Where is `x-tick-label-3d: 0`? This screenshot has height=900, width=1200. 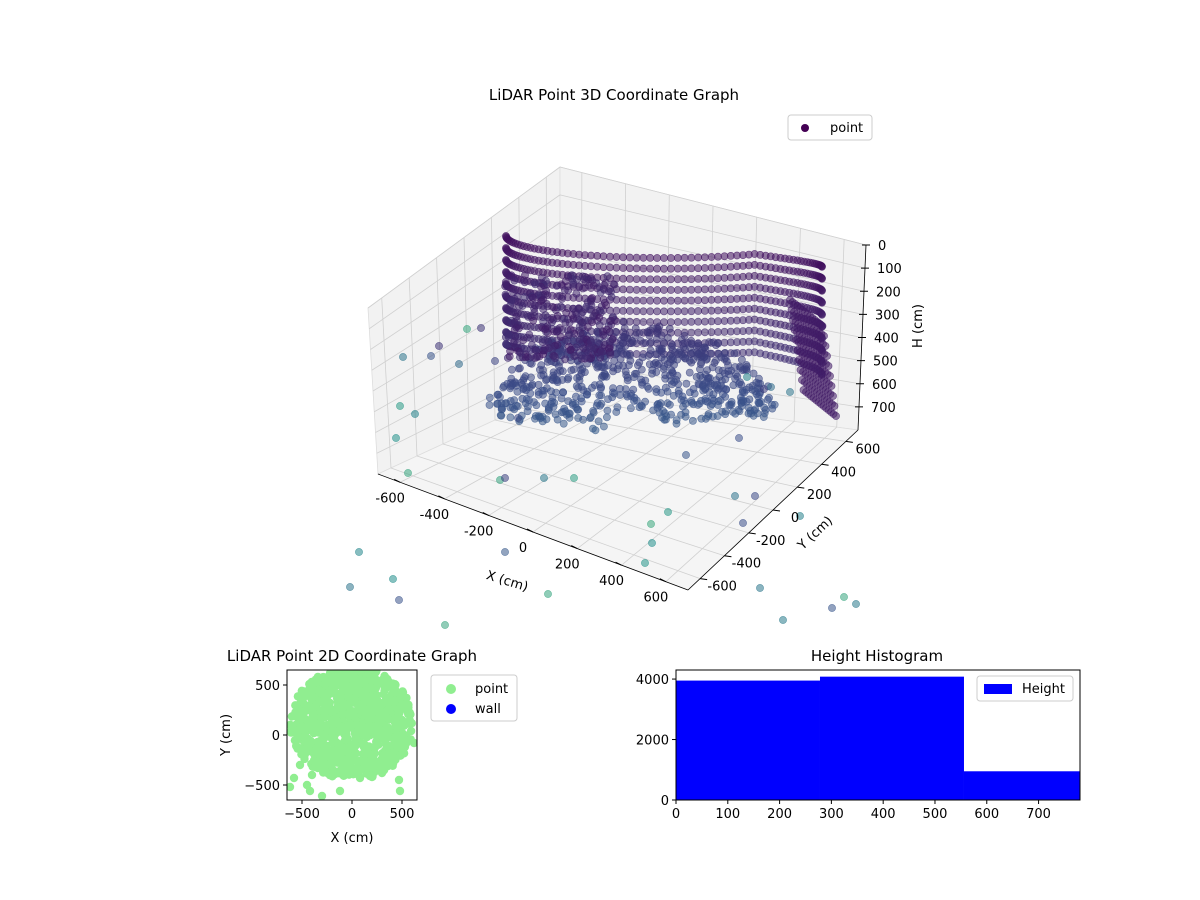
x-tick-label-3d: 0 is located at coordinates (523, 548).